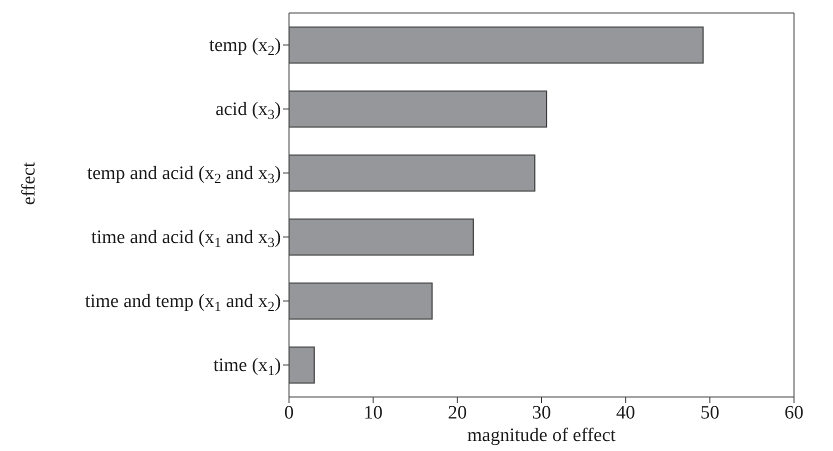 This screenshot has height=451, width=833. What do you see at coordinates (289, 413) in the screenshot?
I see `x-tick-label: 0` at bounding box center [289, 413].